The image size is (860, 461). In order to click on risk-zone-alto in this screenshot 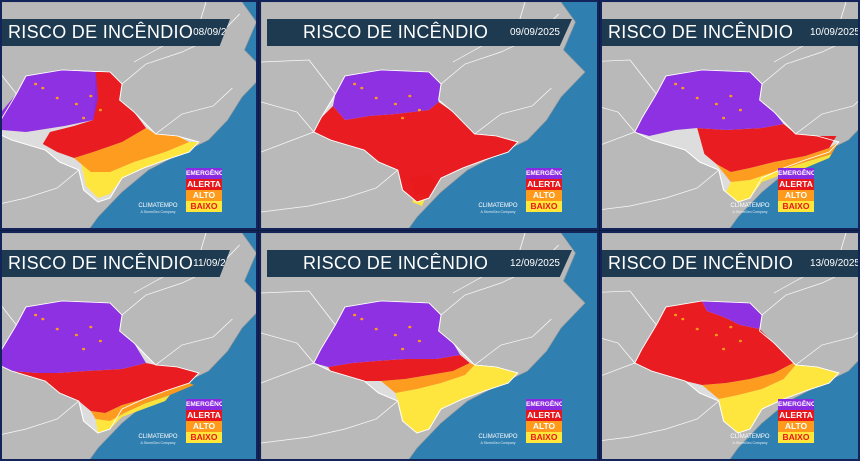, I will do `click(749, 381)`.